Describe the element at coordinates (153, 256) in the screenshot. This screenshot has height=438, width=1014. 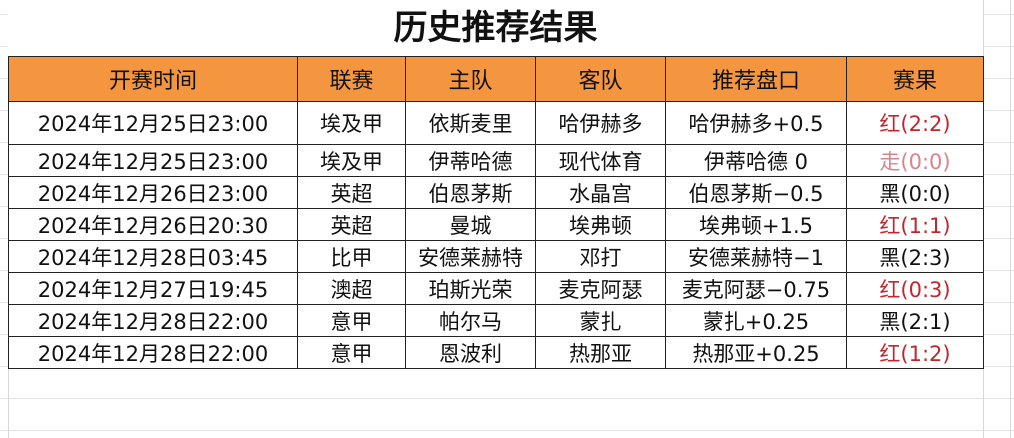
I see `cell-time: 2024年12月28日03:45` at that location.